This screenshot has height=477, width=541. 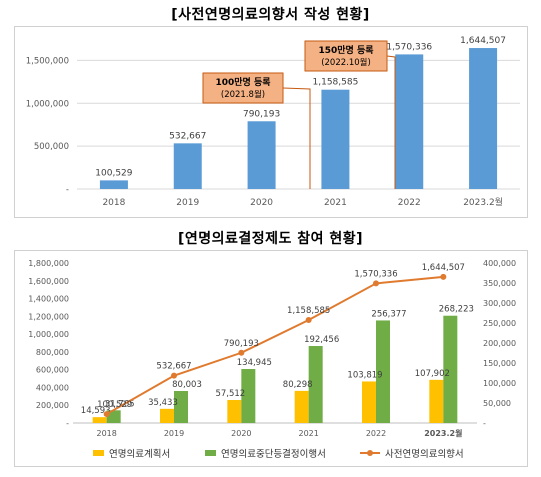 What do you see at coordinates (499, 343) in the screenshot?
I see `right-y-tick-label: 200,000` at bounding box center [499, 343].